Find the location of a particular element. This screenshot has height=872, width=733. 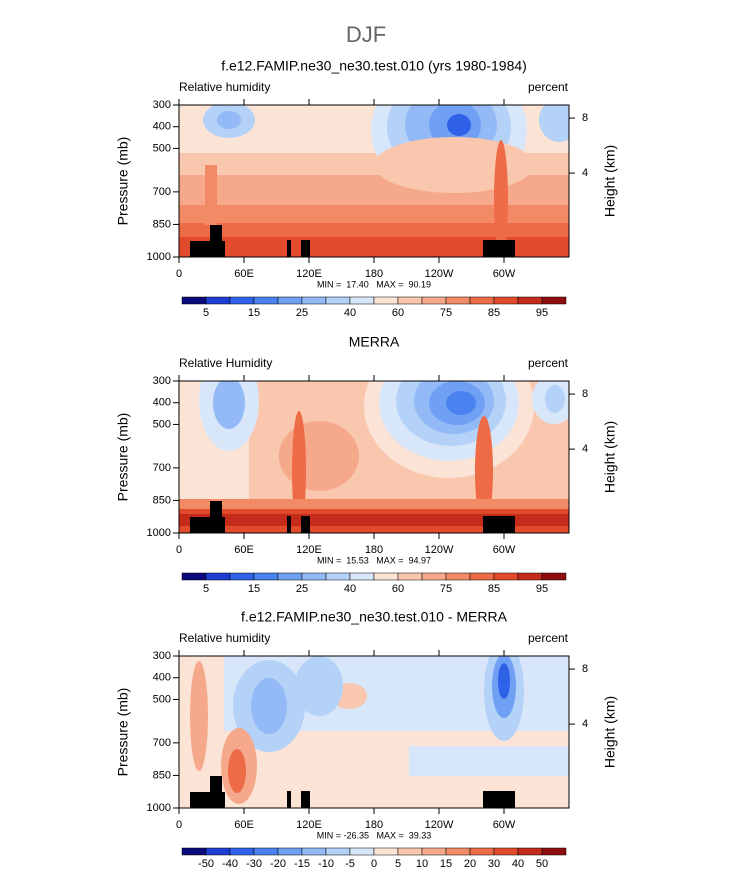

x-tick-label: 120E is located at coordinates (309, 274).